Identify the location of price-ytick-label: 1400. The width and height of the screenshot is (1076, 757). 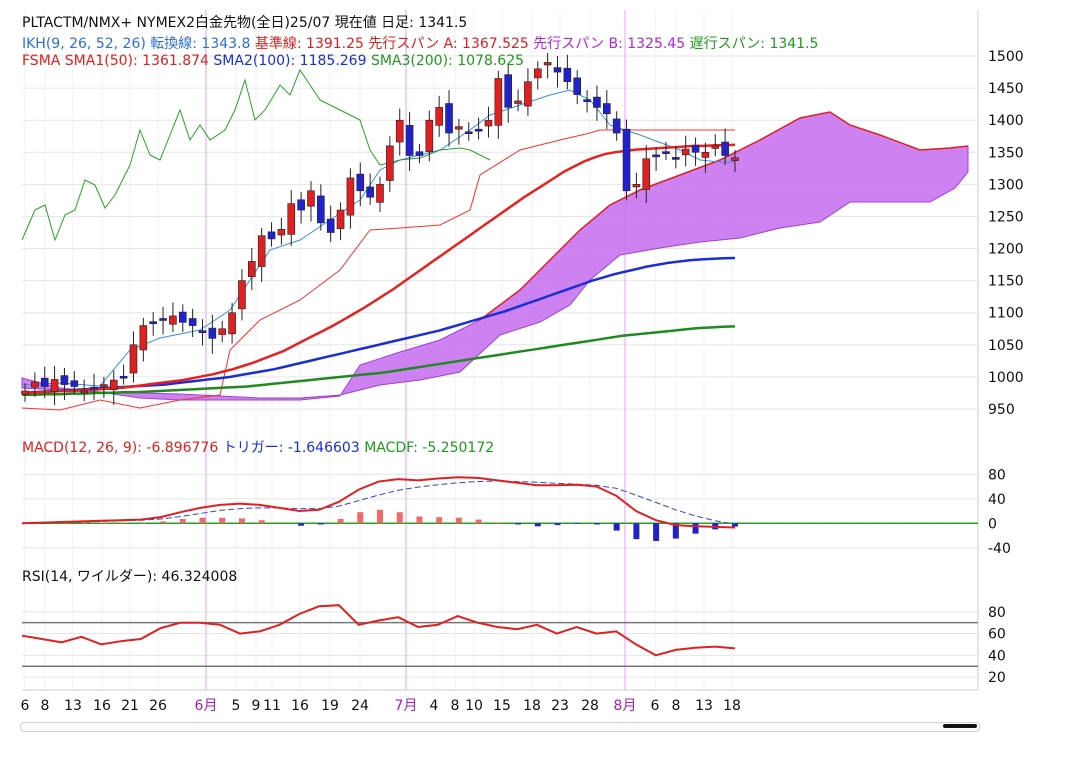
(1006, 121).